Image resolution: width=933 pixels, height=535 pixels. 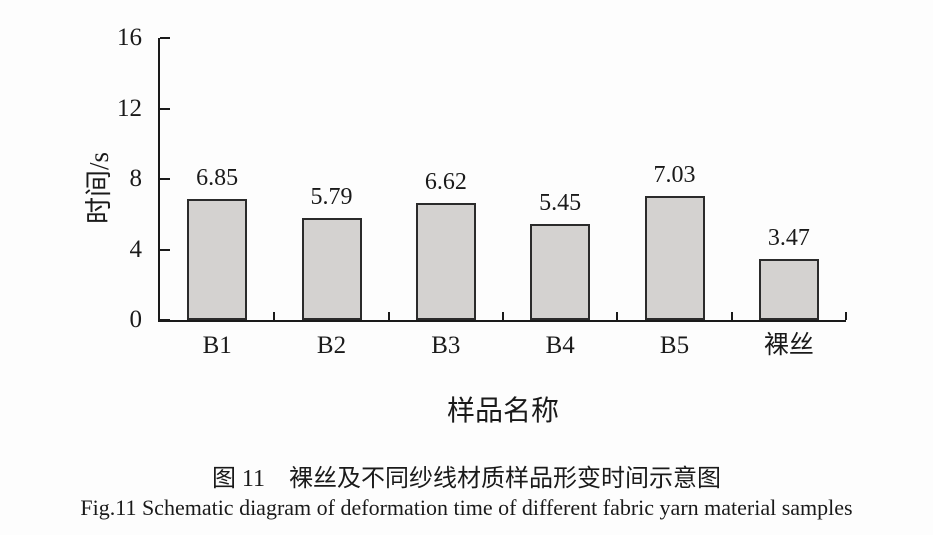 I want to click on bar-B2, so click(x=331, y=268).